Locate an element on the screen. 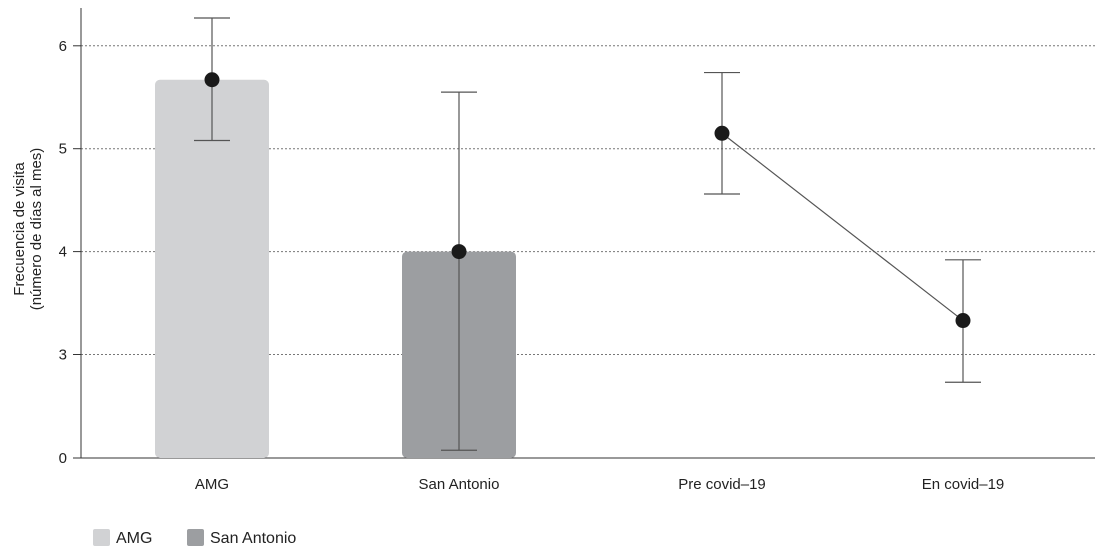  line-series is located at coordinates (842, 227).